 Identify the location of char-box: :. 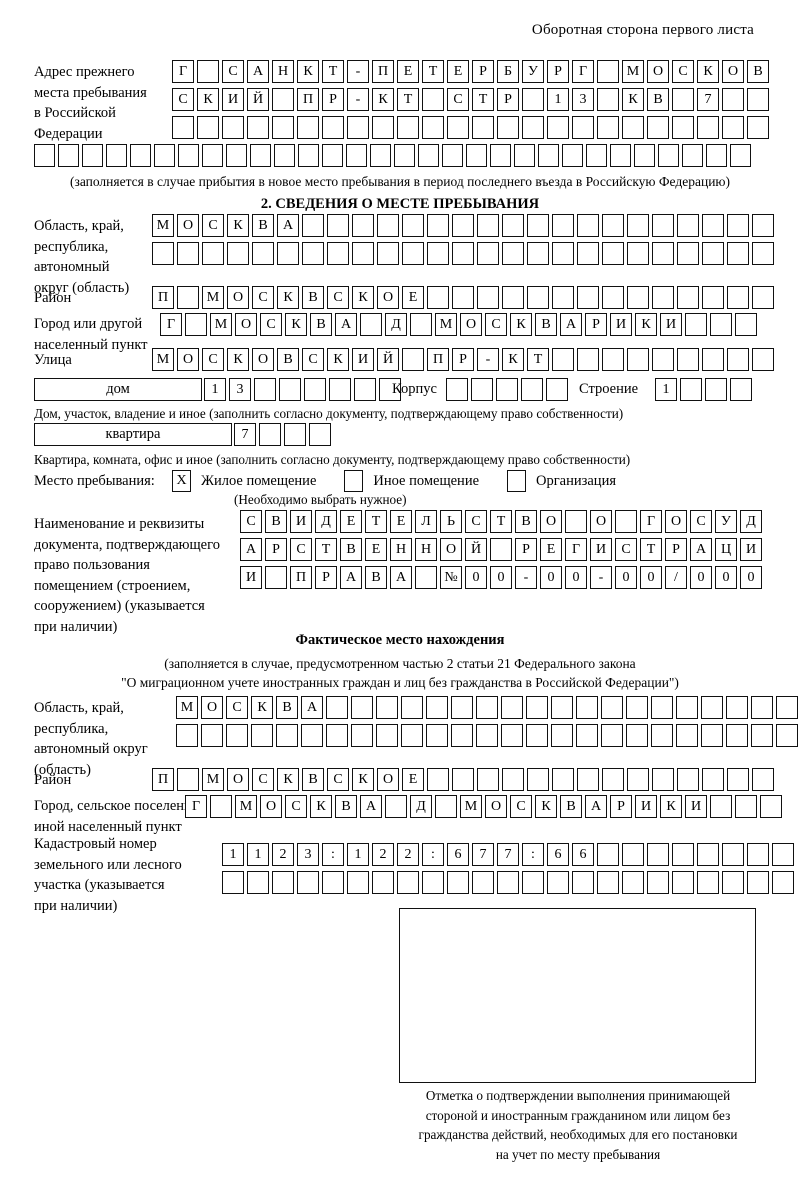
(533, 854).